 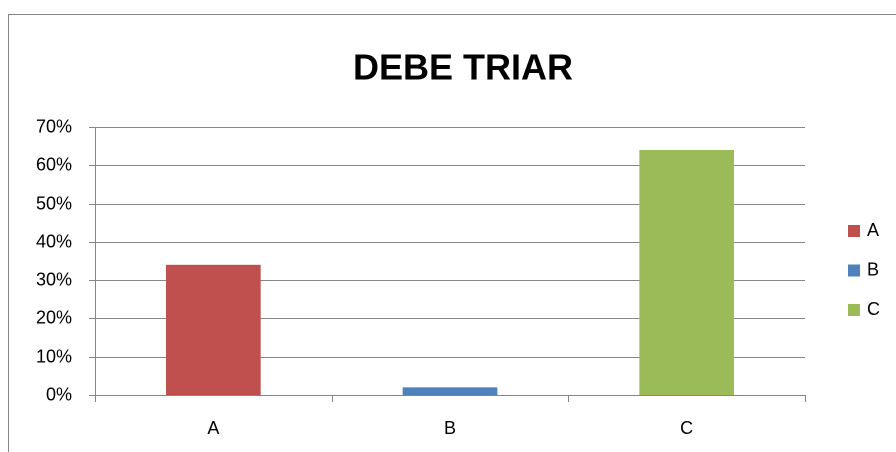 What do you see at coordinates (54, 241) in the screenshot?
I see `y-tick-label: 40%` at bounding box center [54, 241].